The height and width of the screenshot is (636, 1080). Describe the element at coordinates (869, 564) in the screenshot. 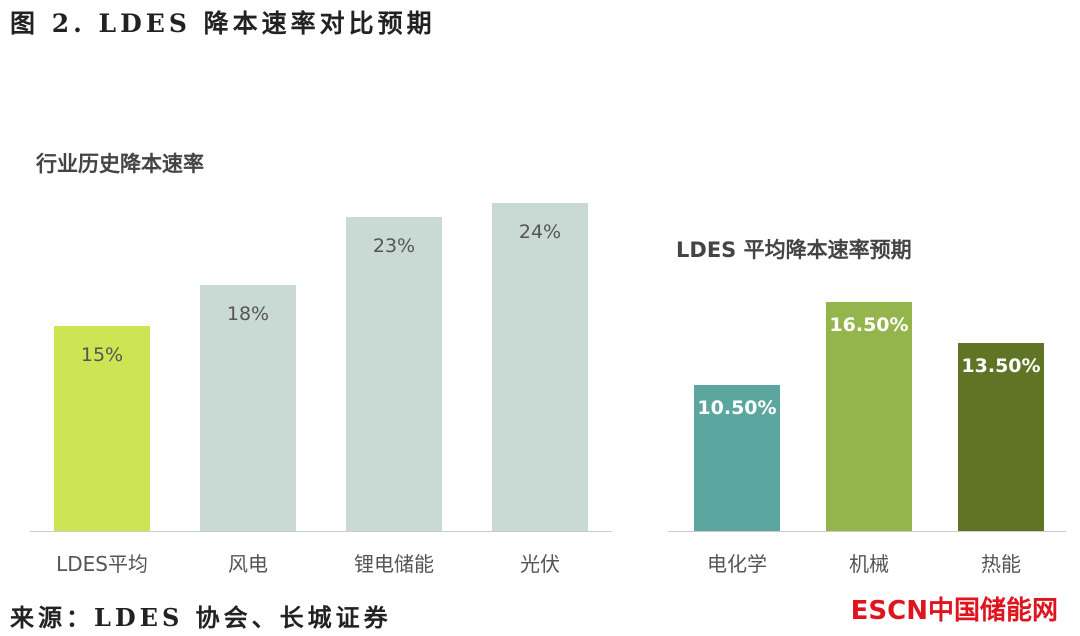

I see `category-label: 机械` at that location.